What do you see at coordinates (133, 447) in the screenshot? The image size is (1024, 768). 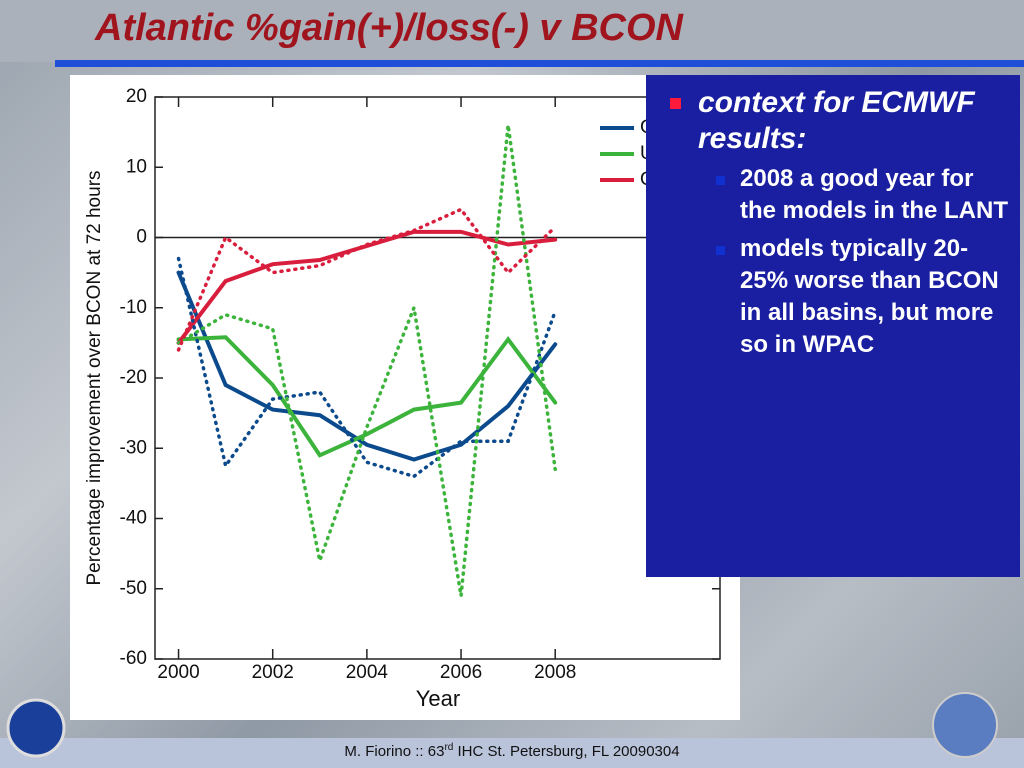 I see `y-tick-label: -30` at bounding box center [133, 447].